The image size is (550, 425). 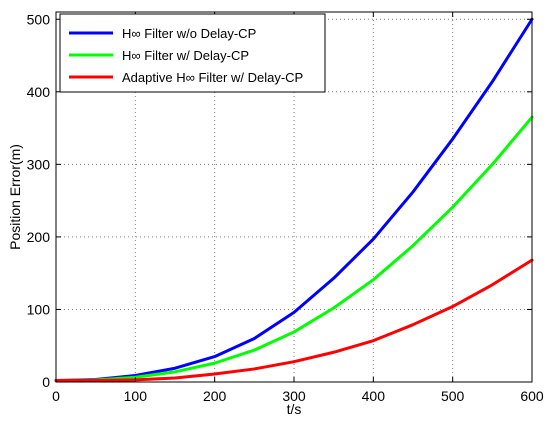 I want to click on legend-label-1: H∞ Filter w/ Delay-CP, so click(x=185, y=55).